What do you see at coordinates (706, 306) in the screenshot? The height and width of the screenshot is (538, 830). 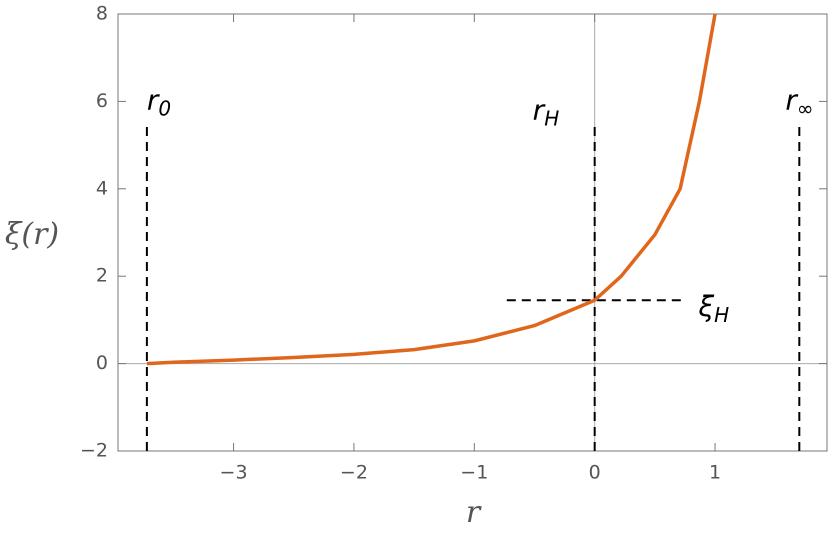 I see `annotation-text: ξ` at bounding box center [706, 306].